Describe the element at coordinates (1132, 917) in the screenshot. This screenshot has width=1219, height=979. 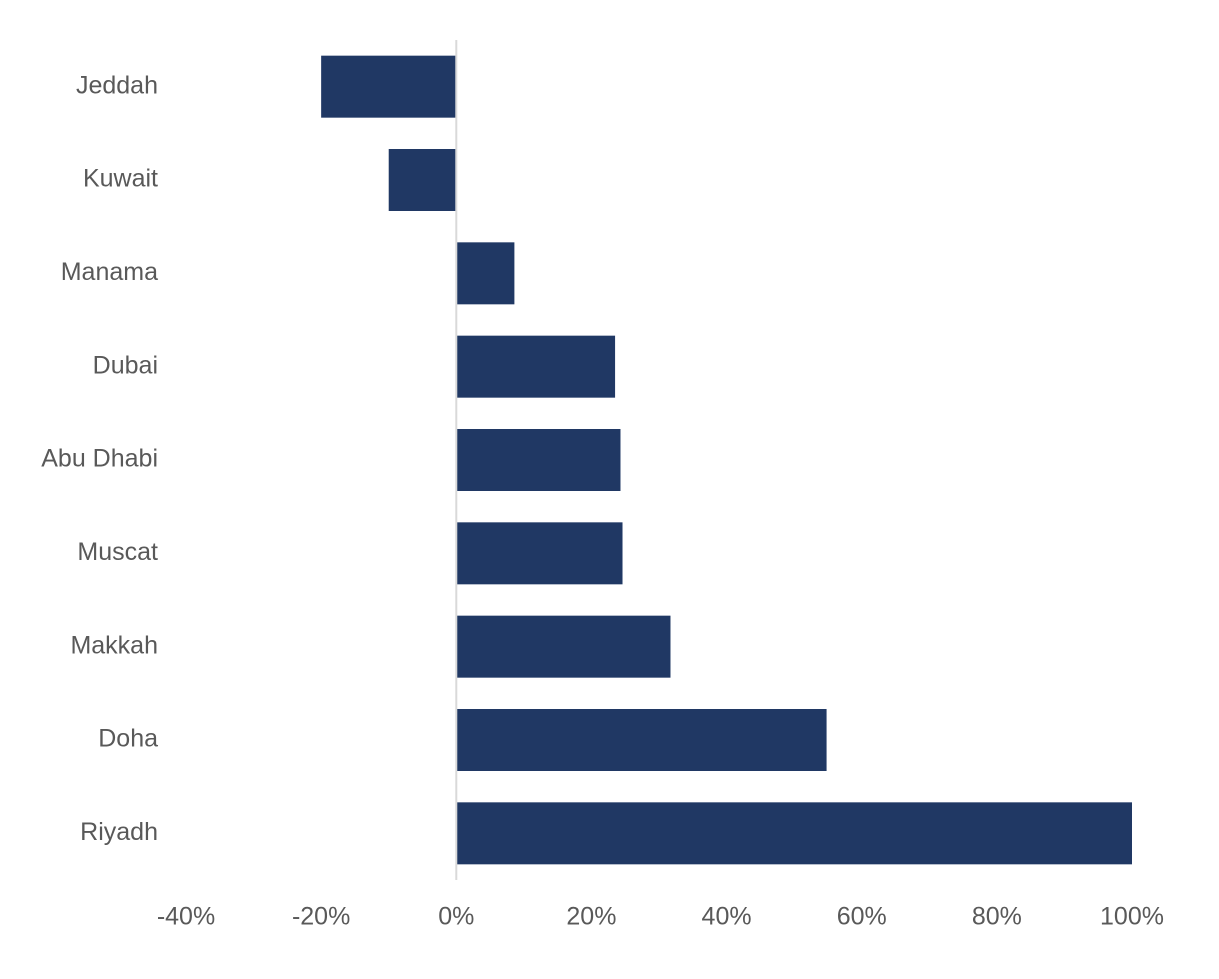
I see `x-tick-label: 100%` at that location.